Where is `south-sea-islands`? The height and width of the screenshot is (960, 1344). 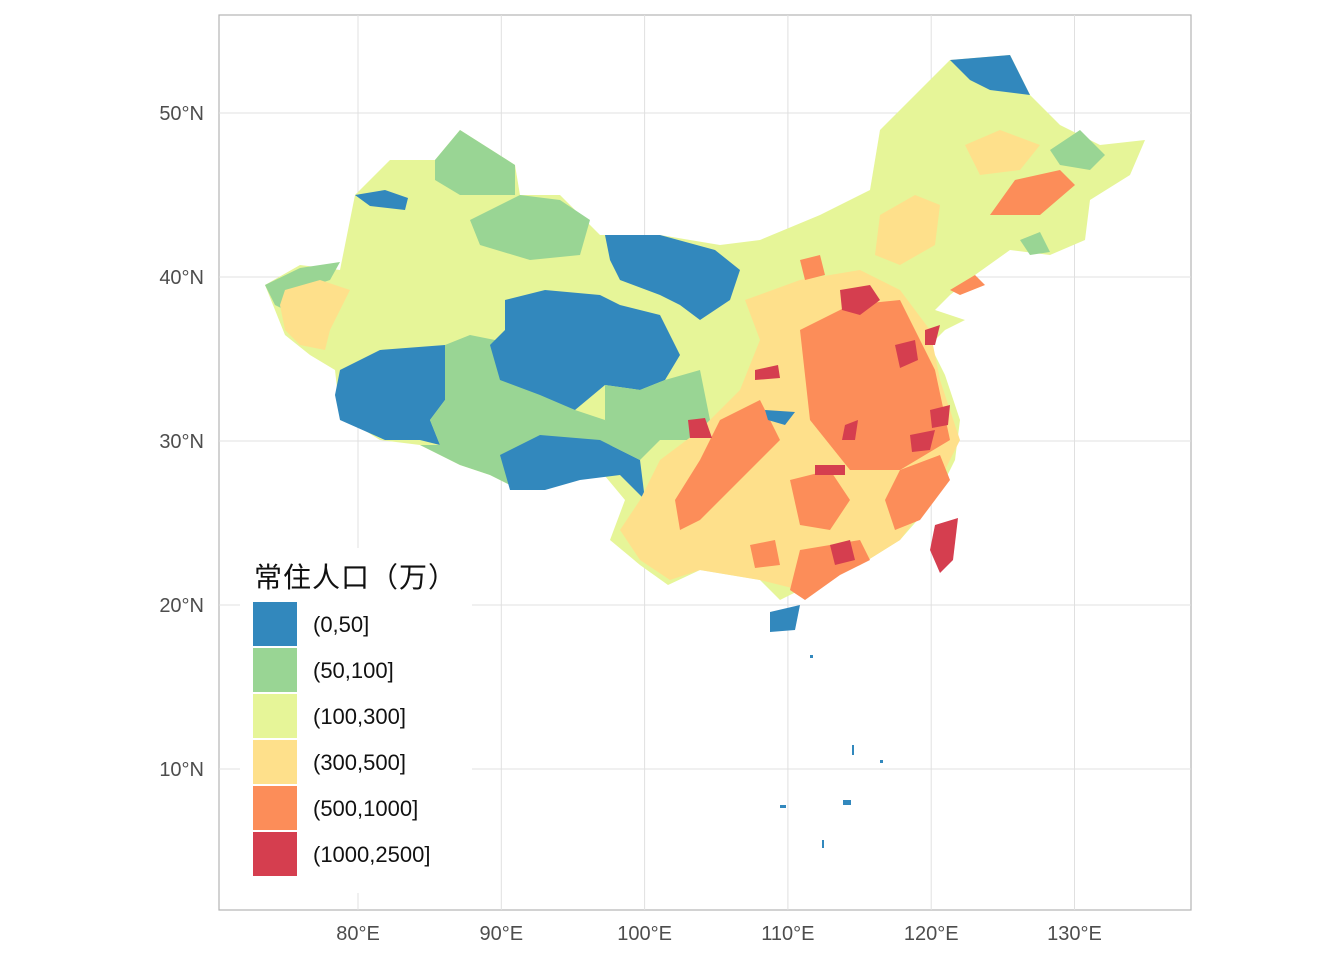
south-sea-islands is located at coordinates (831, 751).